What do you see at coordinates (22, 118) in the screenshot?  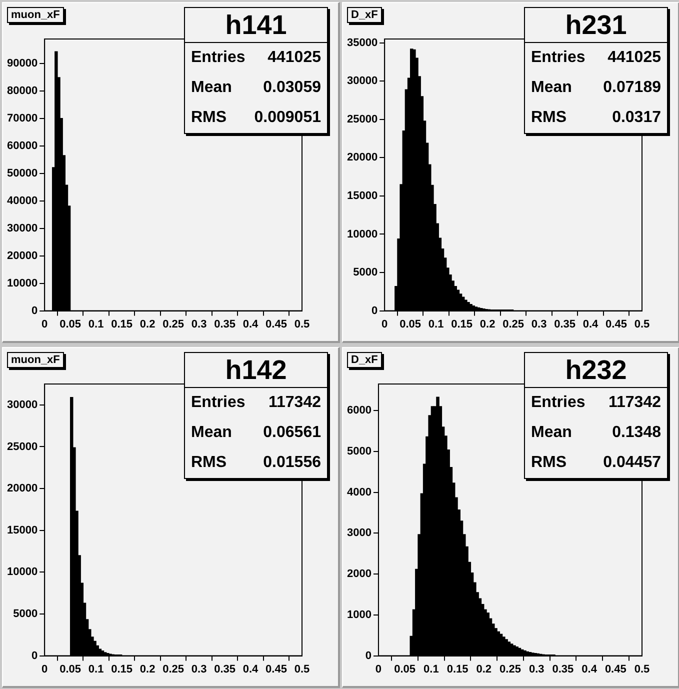 I see `y-tick-label: 70000` at bounding box center [22, 118].